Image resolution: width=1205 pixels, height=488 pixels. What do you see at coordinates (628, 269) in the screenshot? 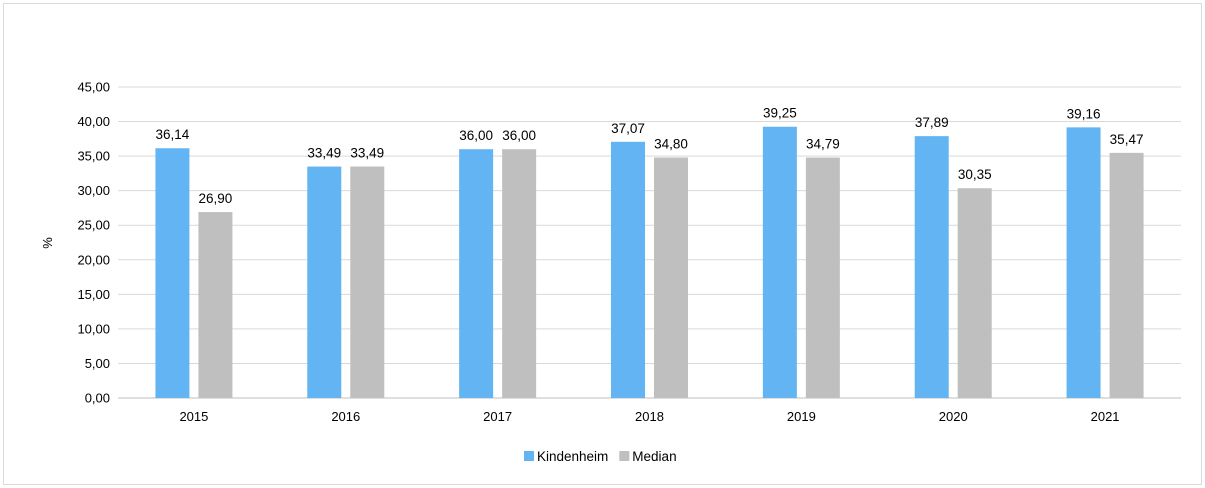
I see `bar-kindenheim-2018` at bounding box center [628, 269].